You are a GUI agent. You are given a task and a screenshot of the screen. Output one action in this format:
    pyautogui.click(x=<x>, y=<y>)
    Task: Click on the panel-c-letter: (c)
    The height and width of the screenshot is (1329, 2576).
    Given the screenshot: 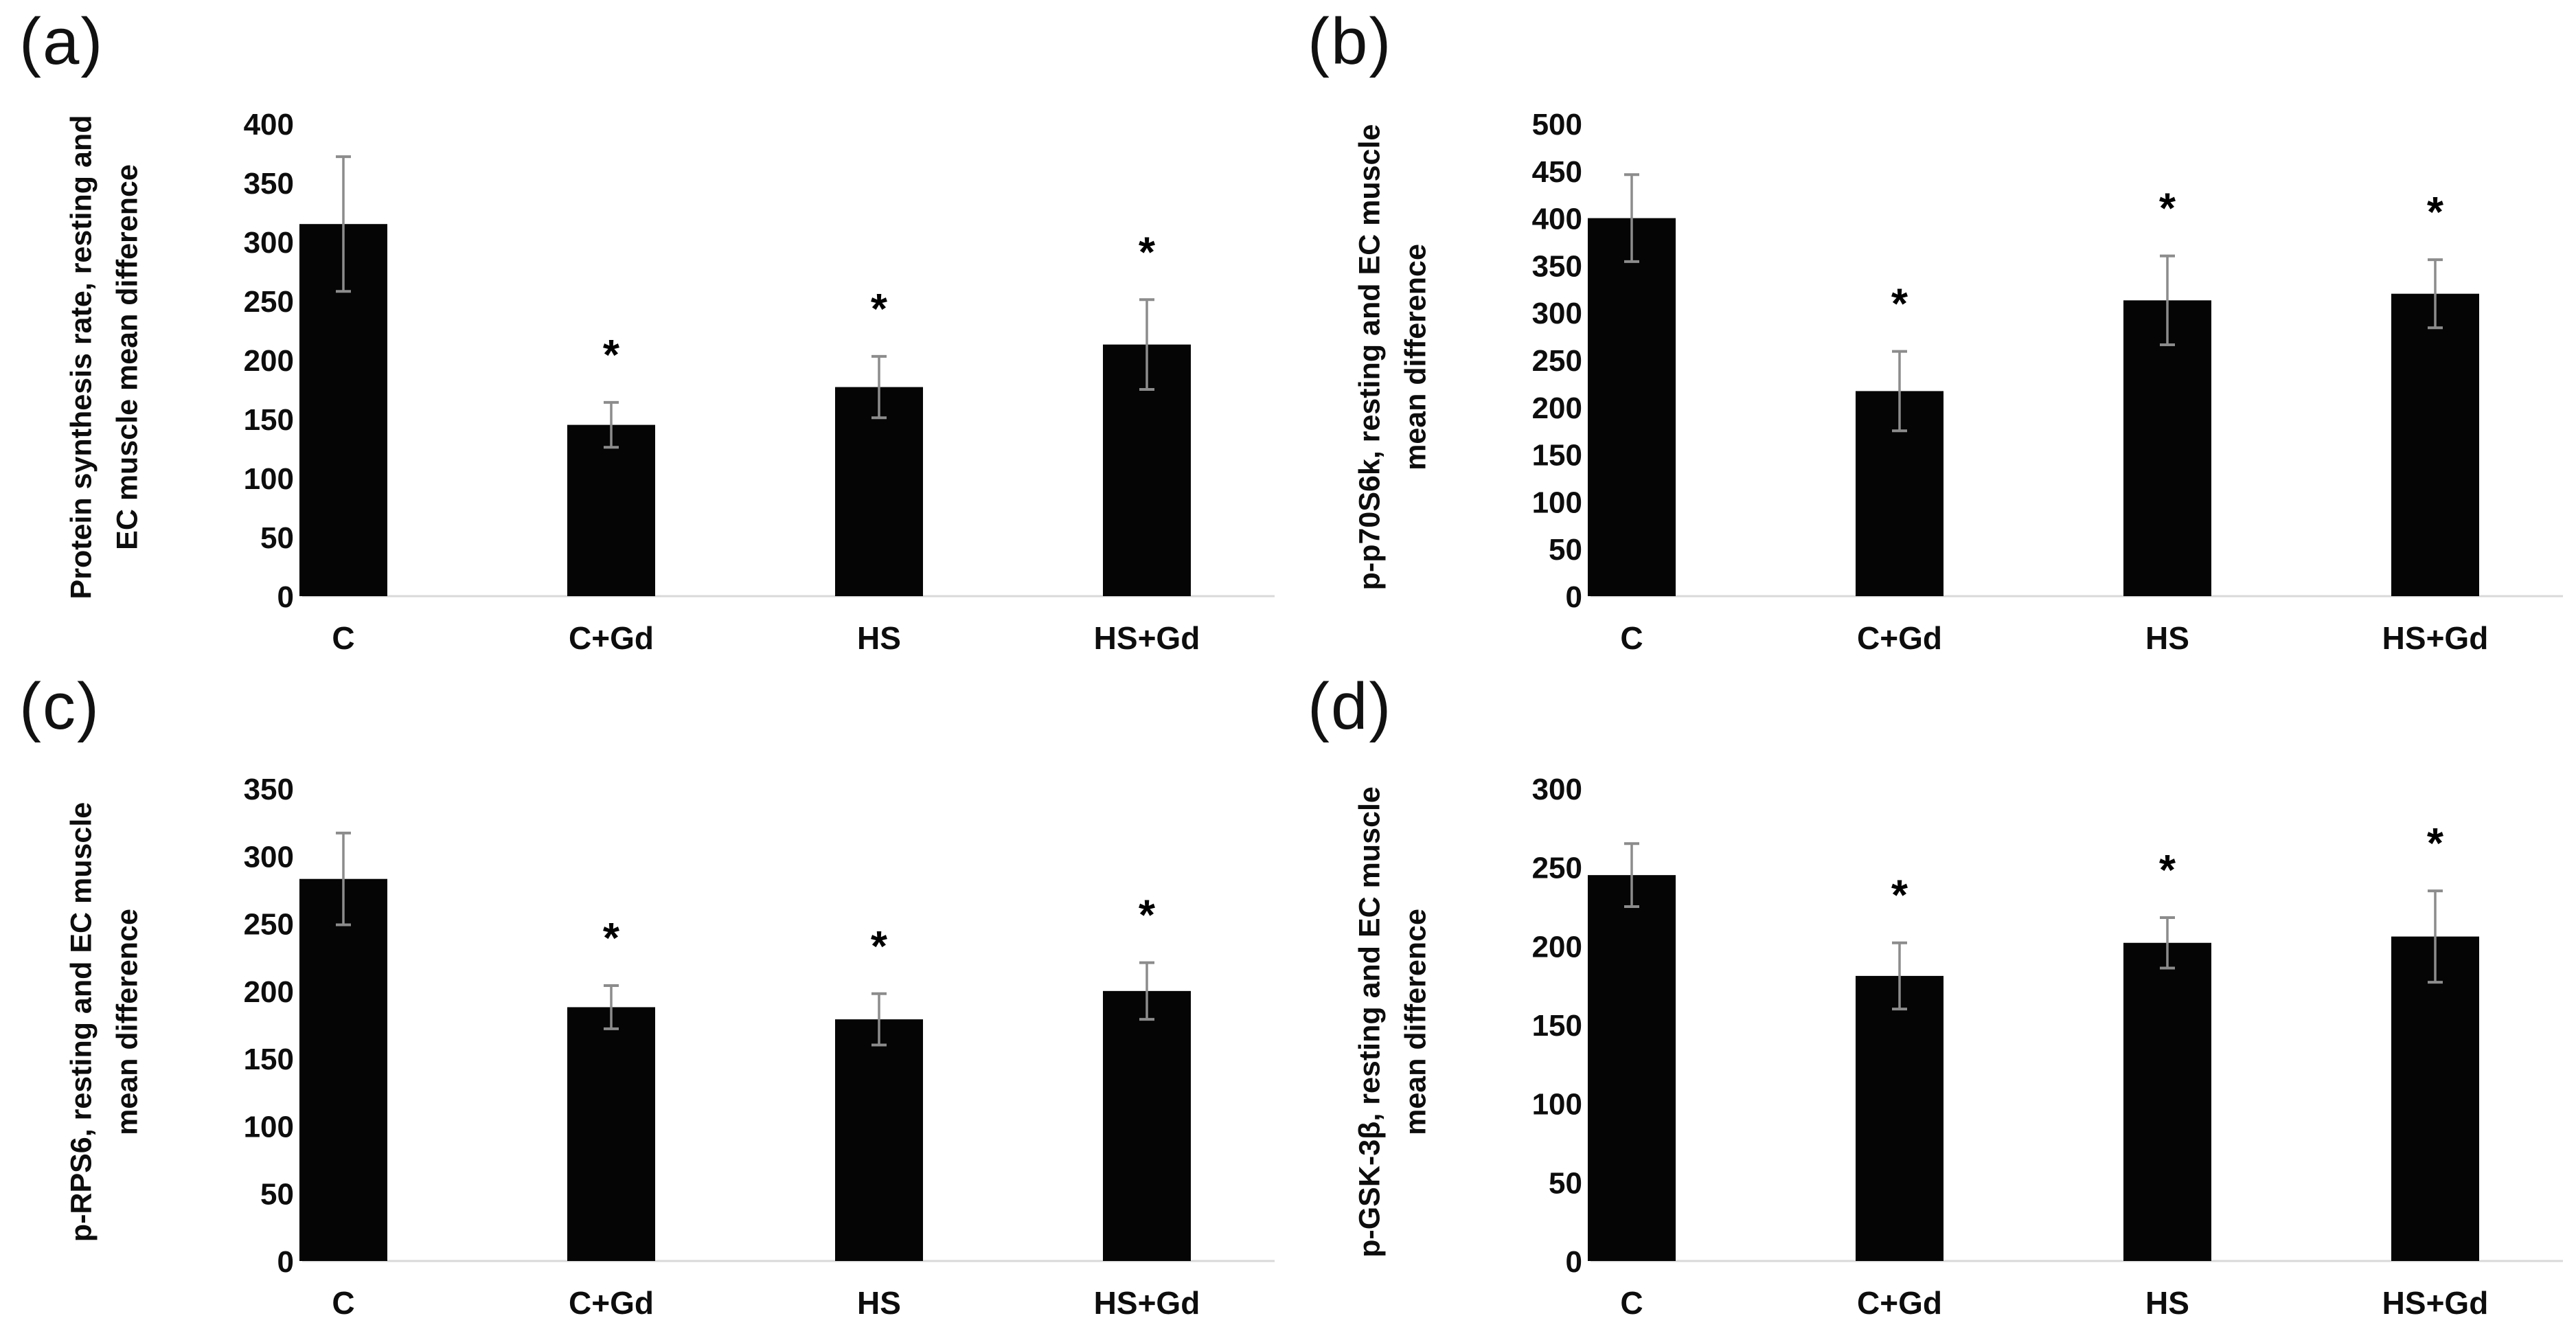 What is the action you would take?
    pyautogui.click(x=59, y=706)
    